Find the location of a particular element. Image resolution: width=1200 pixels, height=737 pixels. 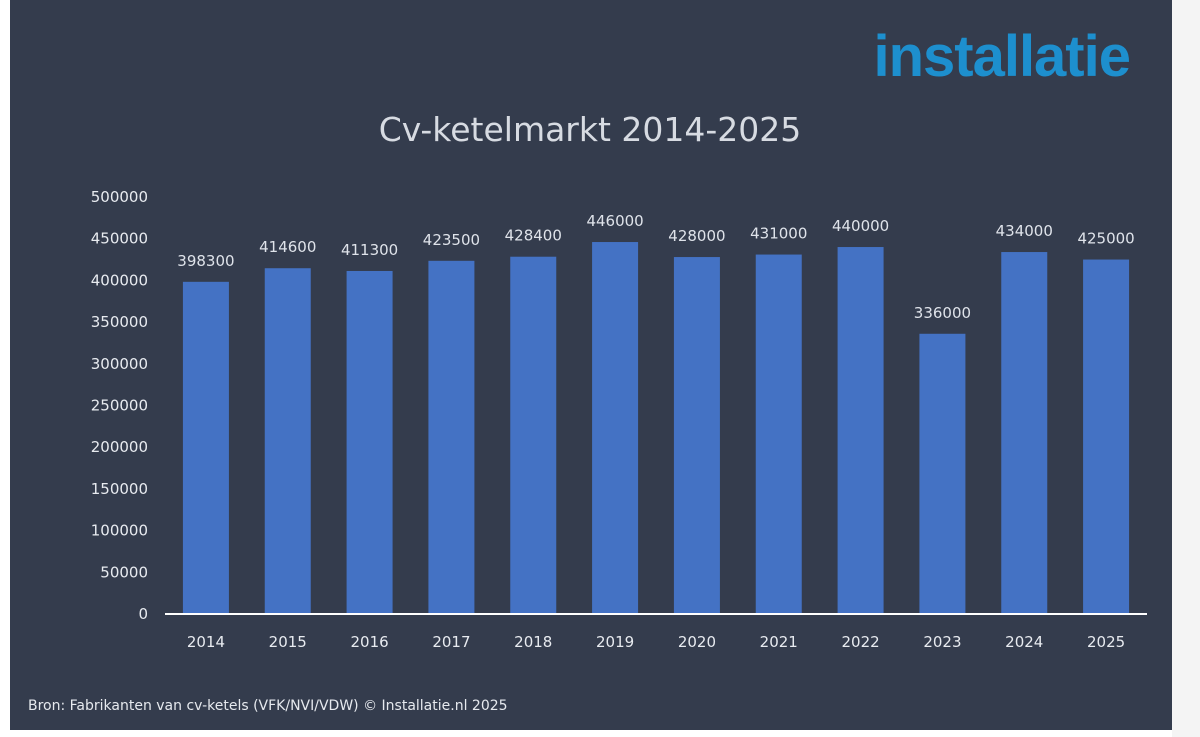

bar-2017 is located at coordinates (451, 437).